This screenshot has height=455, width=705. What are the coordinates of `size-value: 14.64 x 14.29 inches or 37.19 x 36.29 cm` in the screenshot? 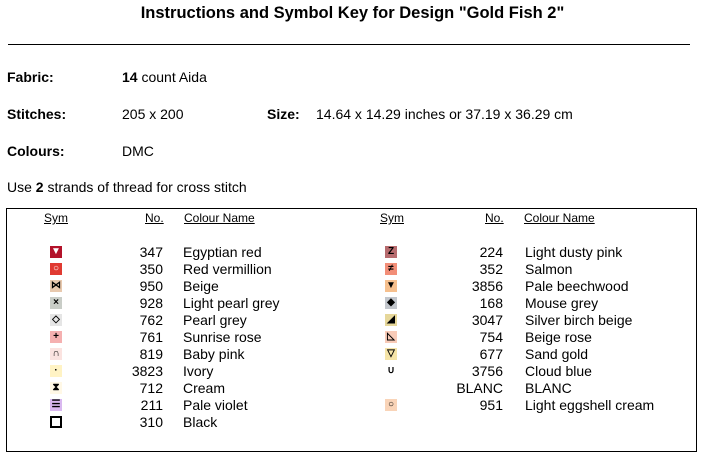 It's located at (444, 114).